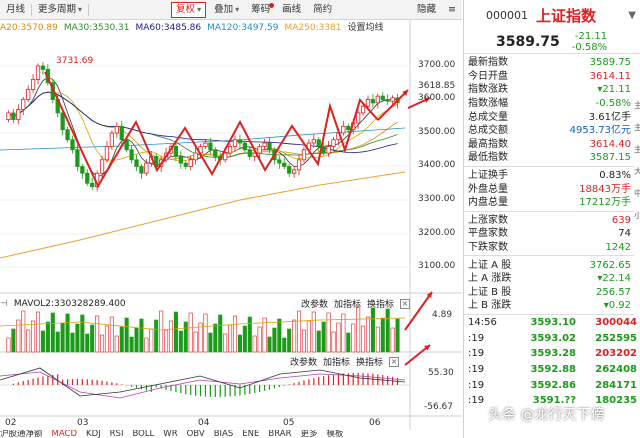 The width and height of the screenshot is (640, 438). I want to click on indicator-tab: RSI, so click(116, 434).